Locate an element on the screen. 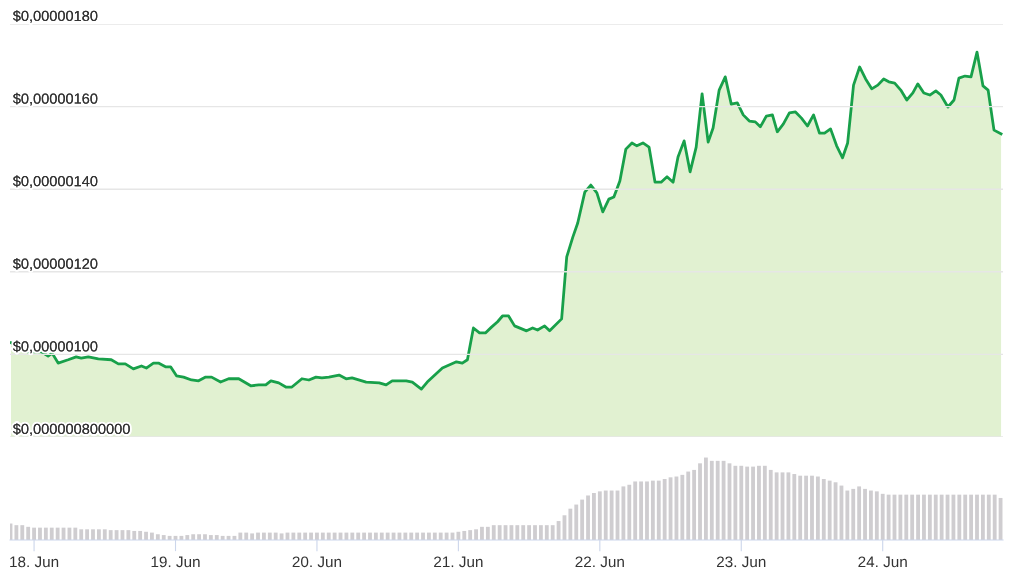 This screenshot has height=574, width=1021. y-tick-label: $0,00000120 is located at coordinates (55, 264).